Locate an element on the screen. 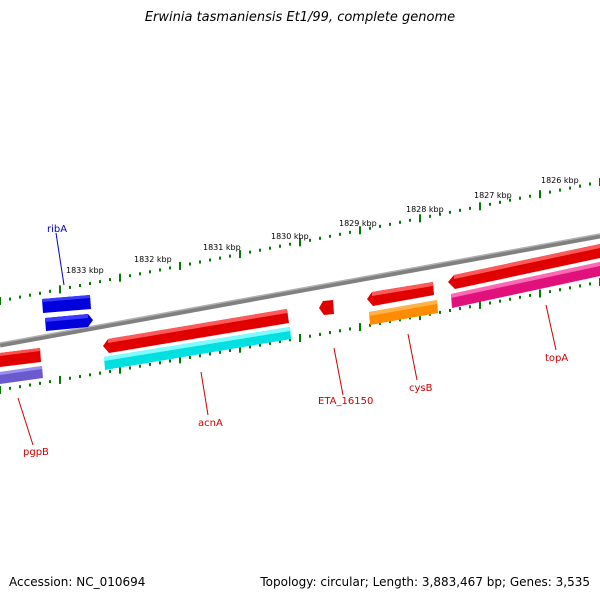  gene-label-eta-16150: ETA_16150 is located at coordinates (345, 401).